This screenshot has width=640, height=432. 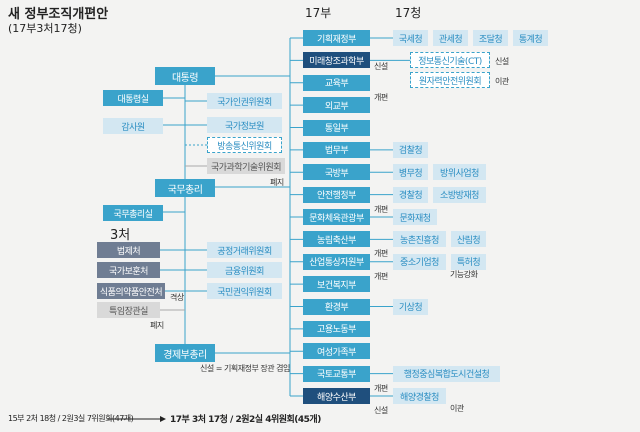 I want to click on agency-box: 산림청, so click(x=468, y=239).